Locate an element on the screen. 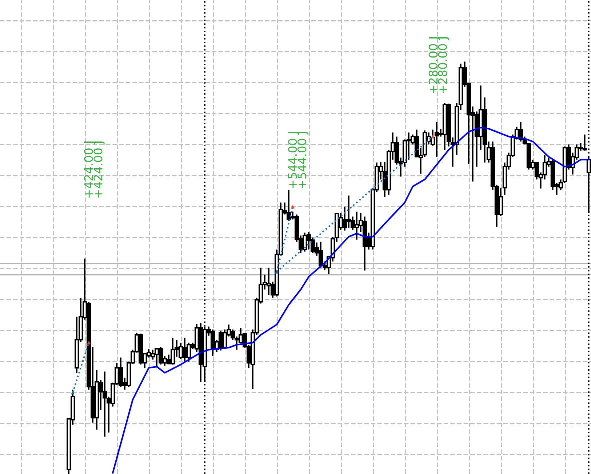 Image resolution: width=591 pixels, height=474 pixels. annotation: +280.00 J is located at coordinates (444, 66).